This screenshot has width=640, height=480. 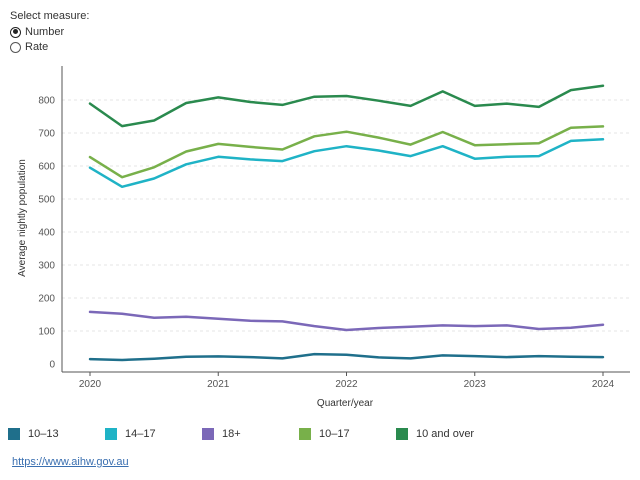 What do you see at coordinates (140, 434) in the screenshot?
I see `legend-label-14-17: 14–17` at bounding box center [140, 434].